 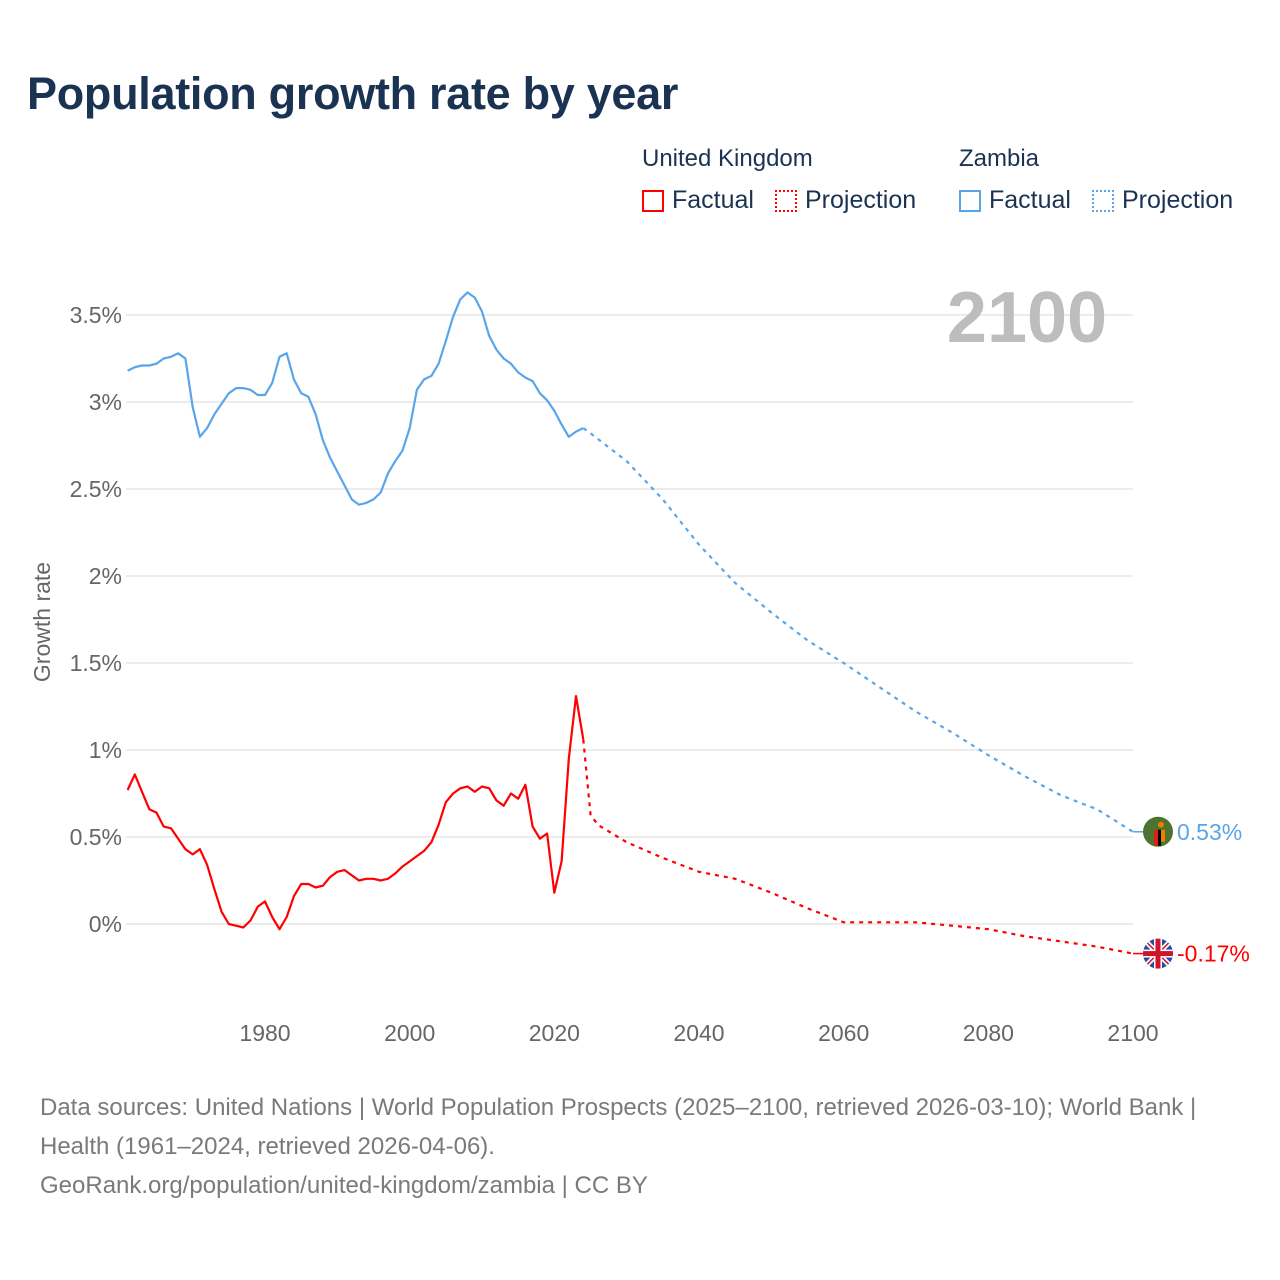 I want to click on x-tick-label: 2040, so click(x=698, y=1033).